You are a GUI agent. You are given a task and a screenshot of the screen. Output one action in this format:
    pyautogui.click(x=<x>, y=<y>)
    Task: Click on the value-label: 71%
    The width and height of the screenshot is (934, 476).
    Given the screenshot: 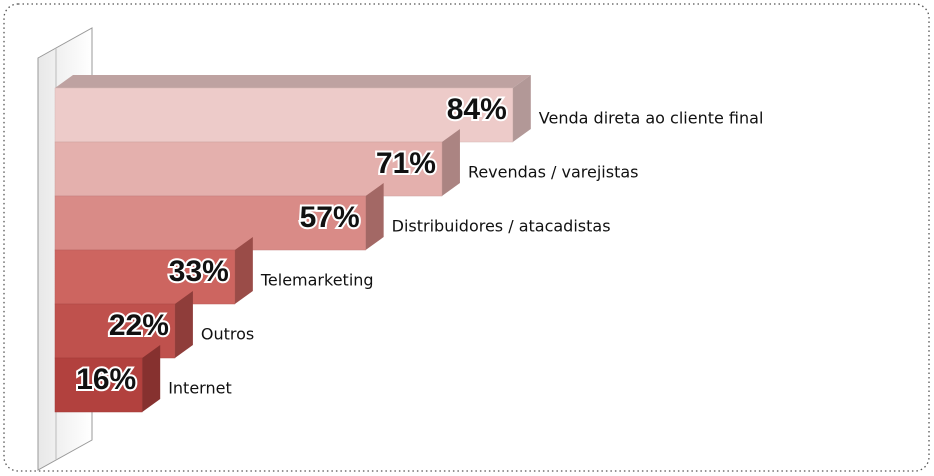 What is the action you would take?
    pyautogui.click(x=406, y=163)
    